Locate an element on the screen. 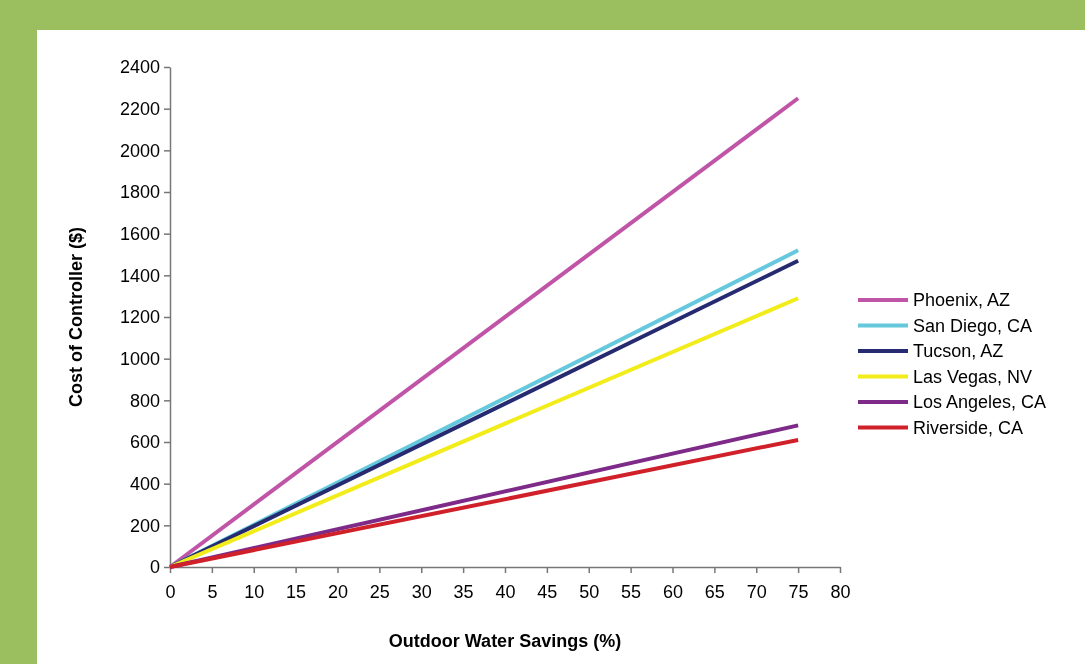 This screenshot has height=664, width=1085. x-tick-label: 50 is located at coordinates (589, 591).